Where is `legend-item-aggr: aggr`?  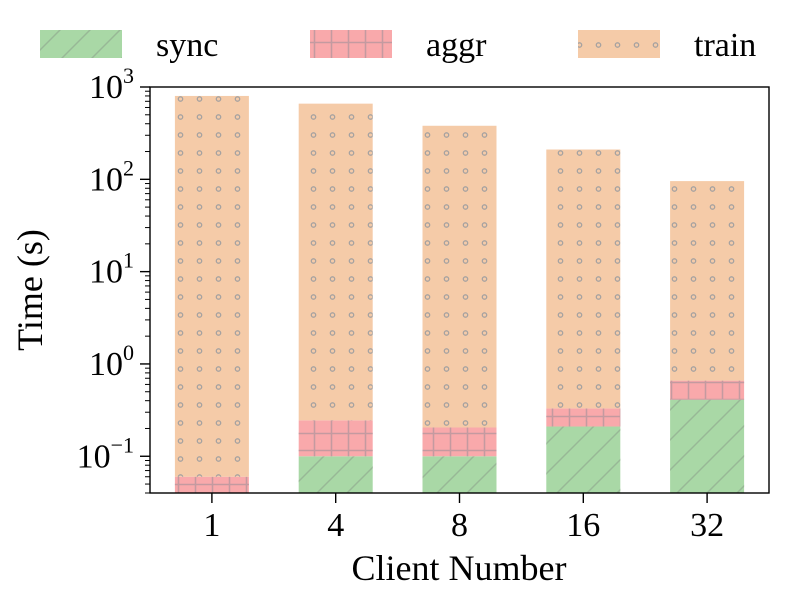 legend-item-aggr: aggr is located at coordinates (398, 45).